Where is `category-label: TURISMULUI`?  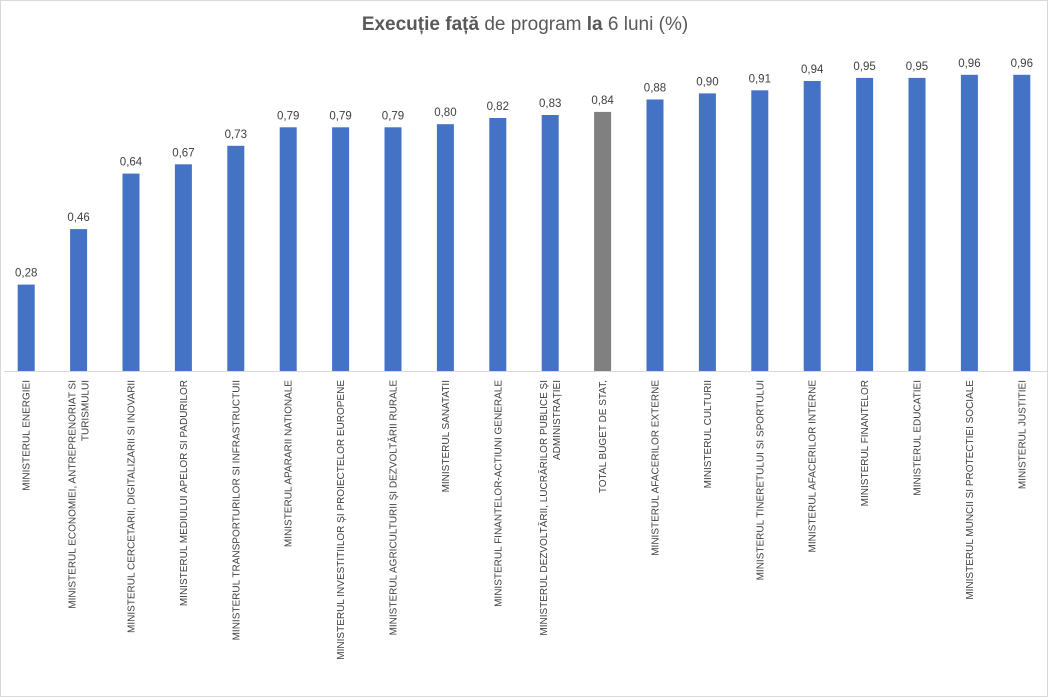
category-label: TURISMULUI is located at coordinates (86, 410).